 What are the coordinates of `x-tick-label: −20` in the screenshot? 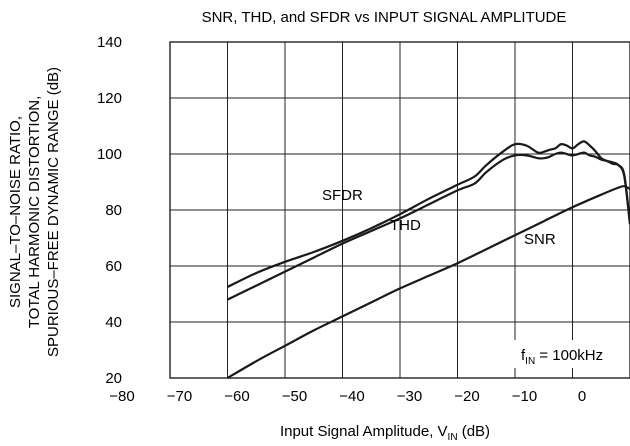 It's located at (466, 396).